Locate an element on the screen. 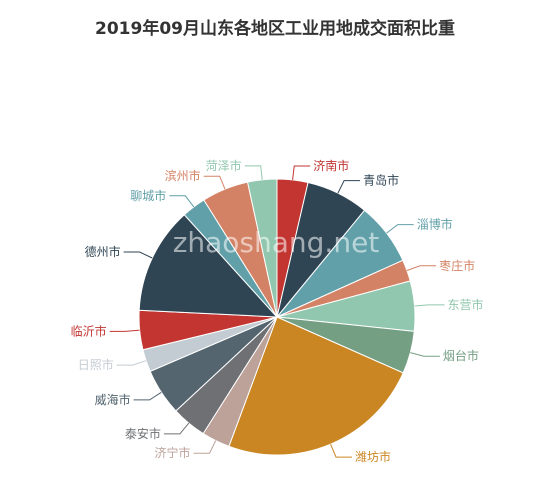 The image size is (550, 490). slice-label-8: 泰安市 is located at coordinates (143, 433).